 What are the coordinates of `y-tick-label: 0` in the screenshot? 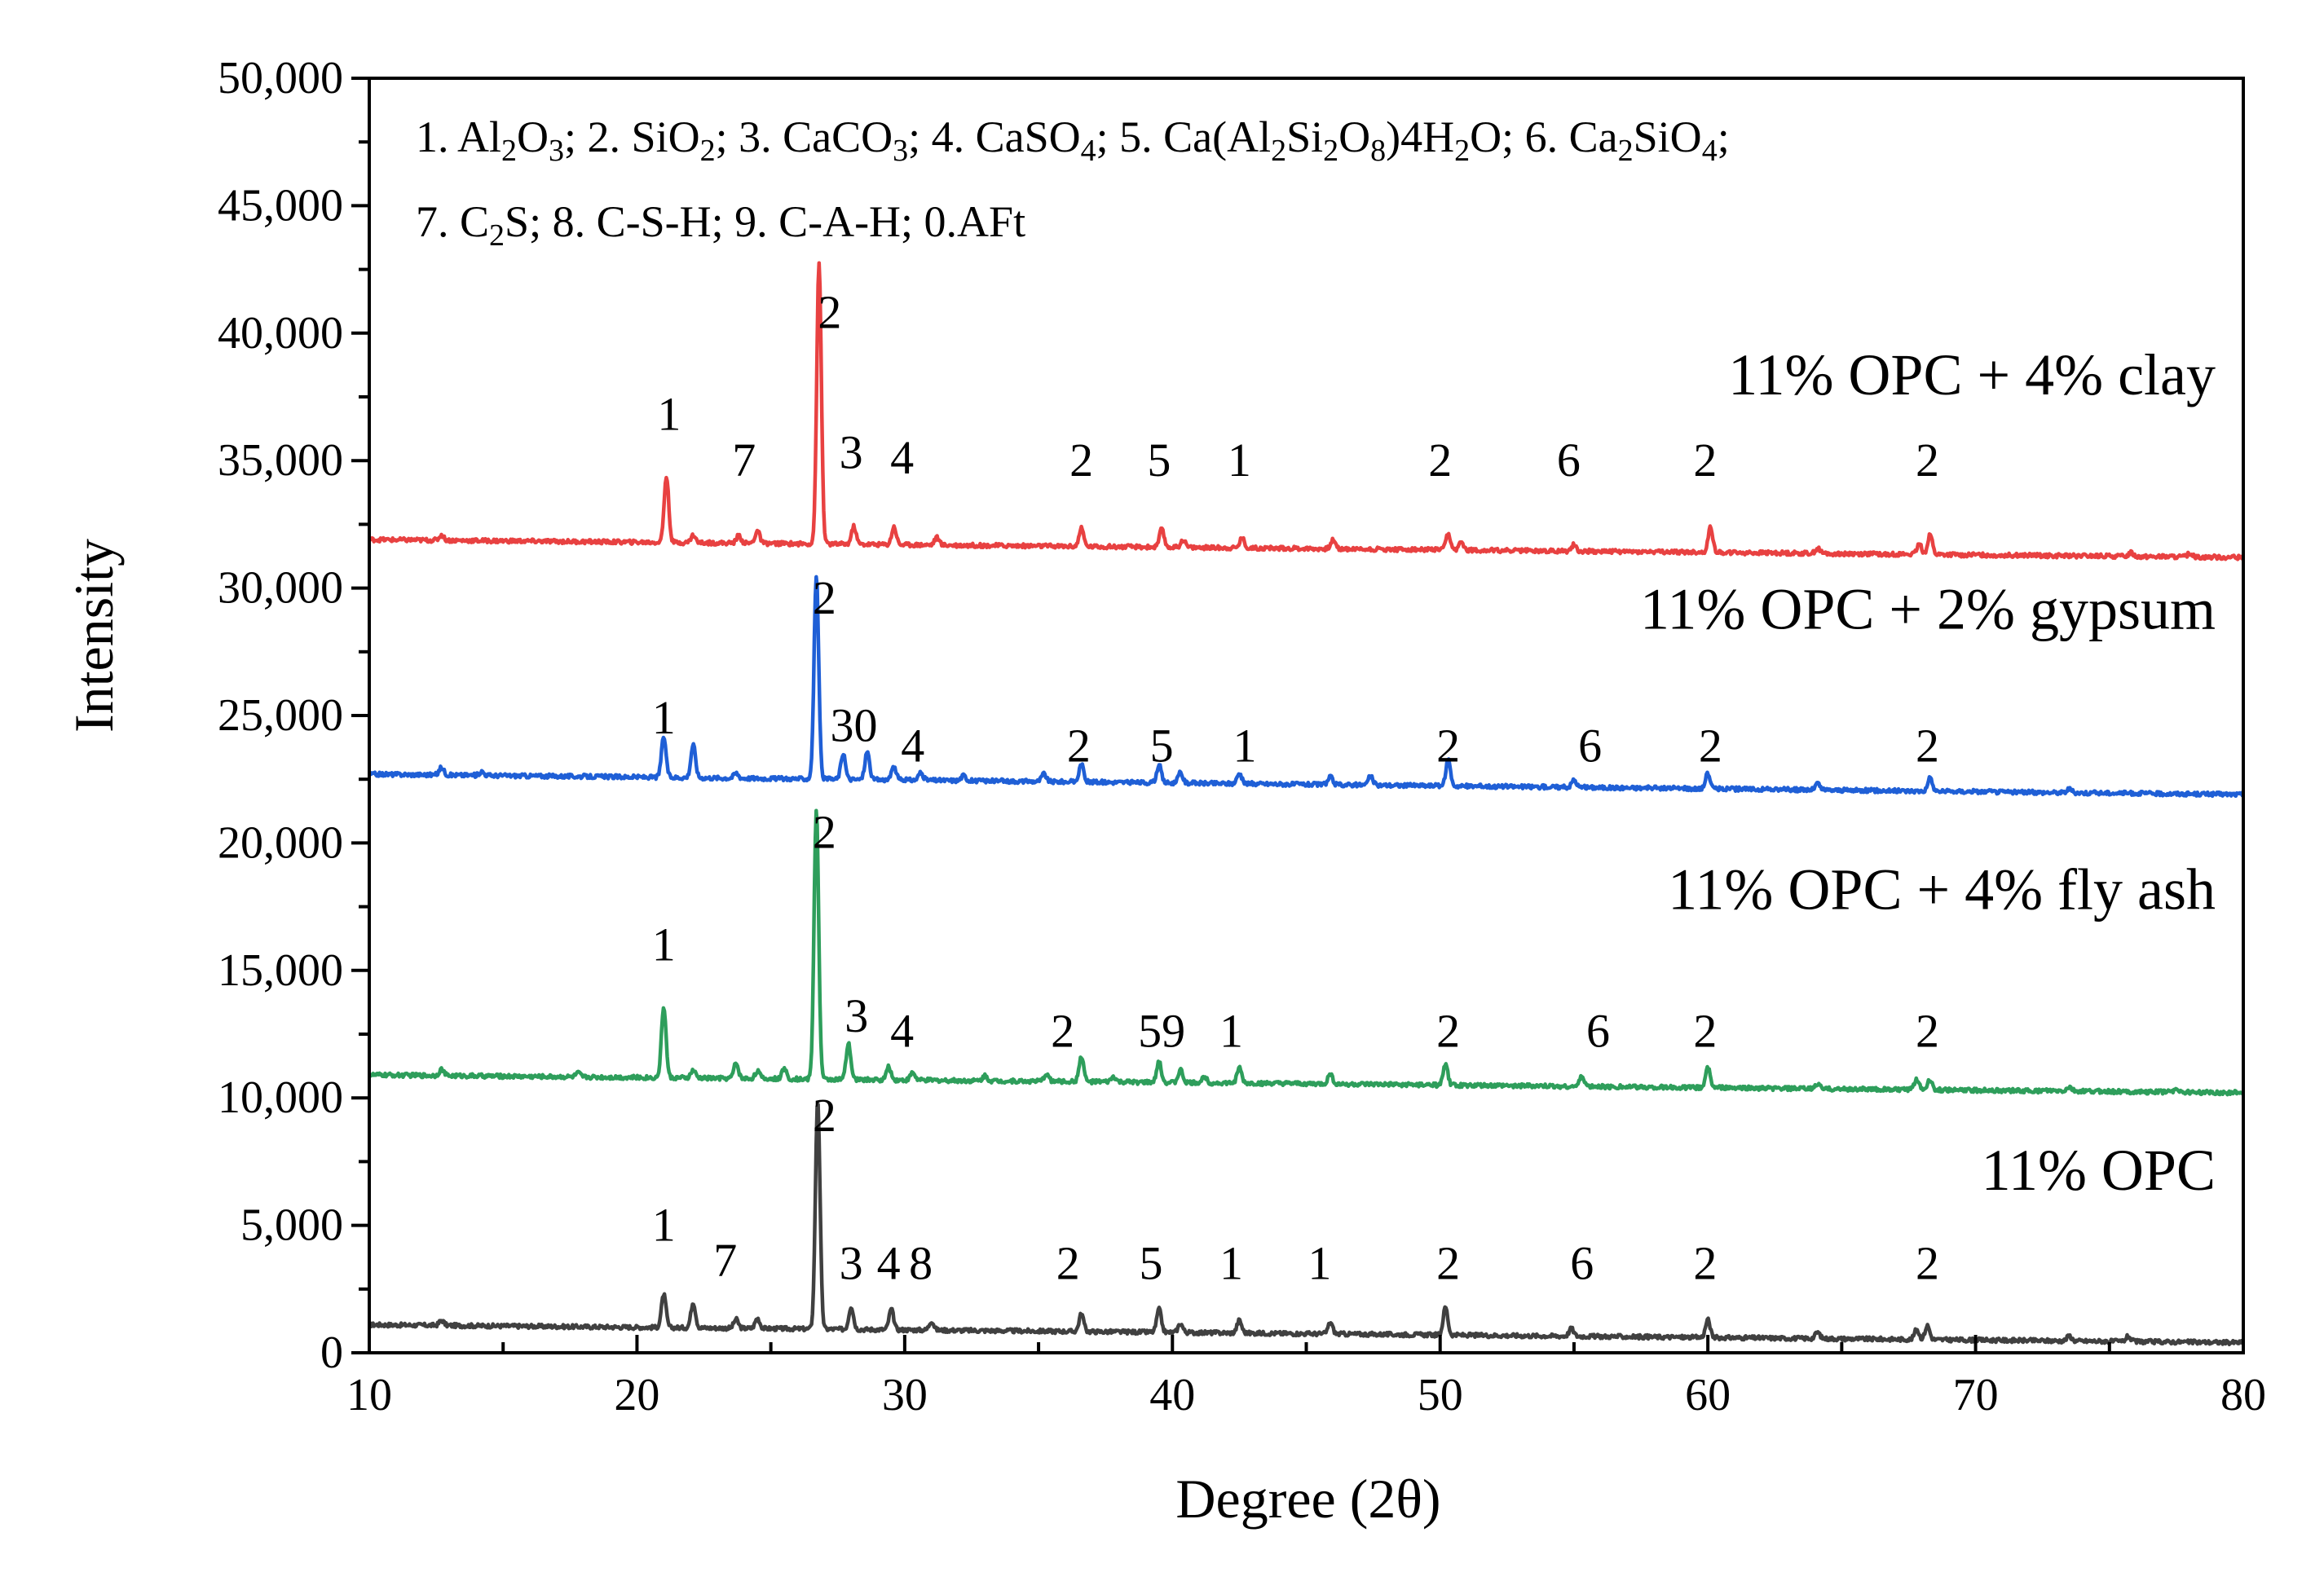 It's located at (331, 1353).